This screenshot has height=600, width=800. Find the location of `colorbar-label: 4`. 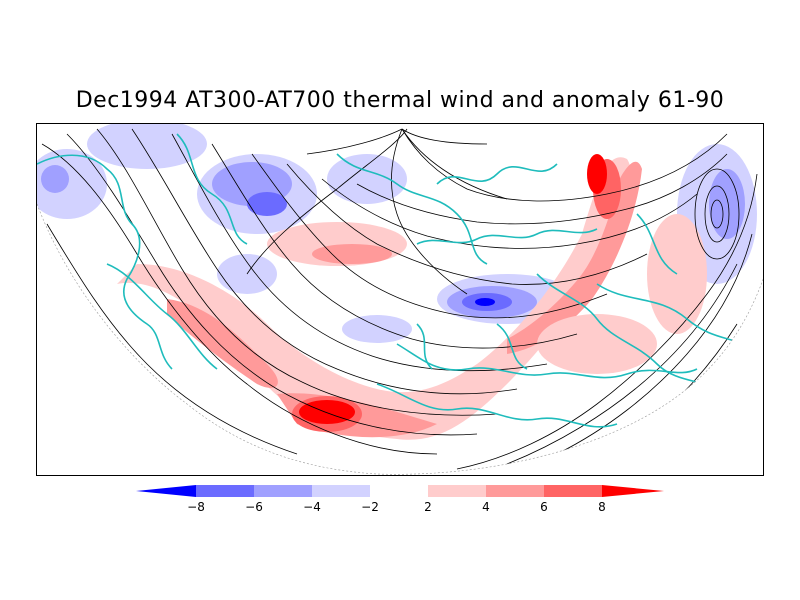

colorbar-label: 4 is located at coordinates (486, 507).